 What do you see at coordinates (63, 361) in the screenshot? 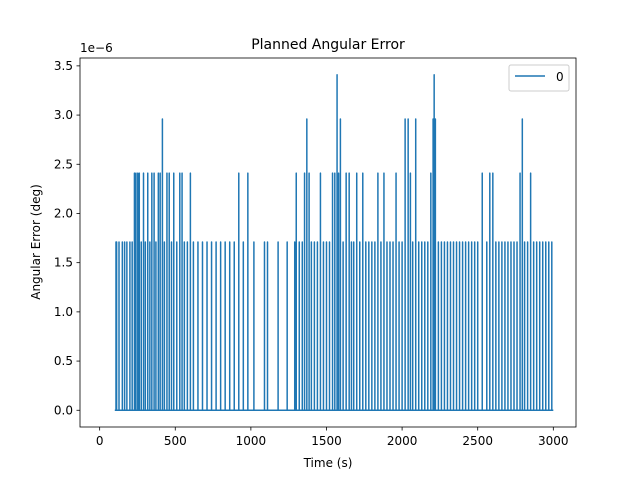
I see `y-tick-label: 0.5` at bounding box center [63, 361].